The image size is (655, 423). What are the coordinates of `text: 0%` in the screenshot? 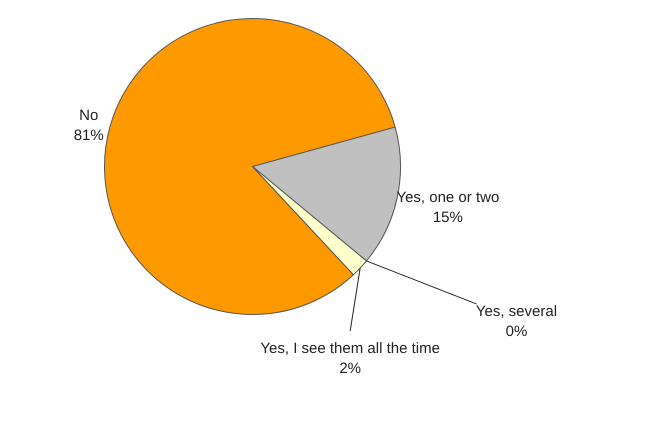 It's located at (517, 331).